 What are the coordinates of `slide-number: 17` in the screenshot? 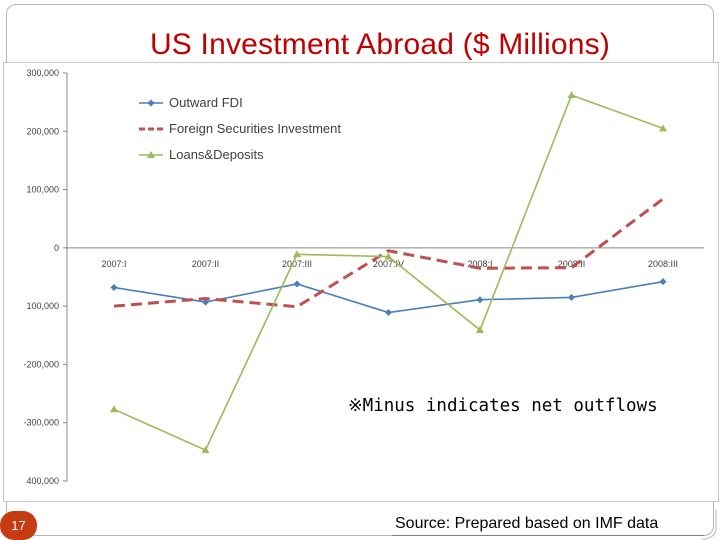 It's located at (18, 525).